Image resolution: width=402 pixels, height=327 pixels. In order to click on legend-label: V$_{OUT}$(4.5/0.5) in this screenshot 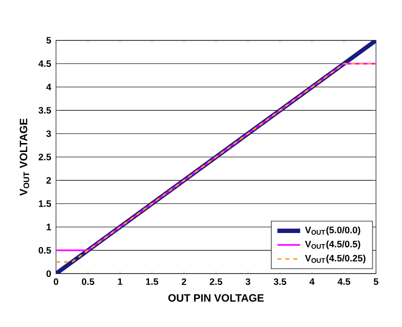, I will do `click(332, 245)`.